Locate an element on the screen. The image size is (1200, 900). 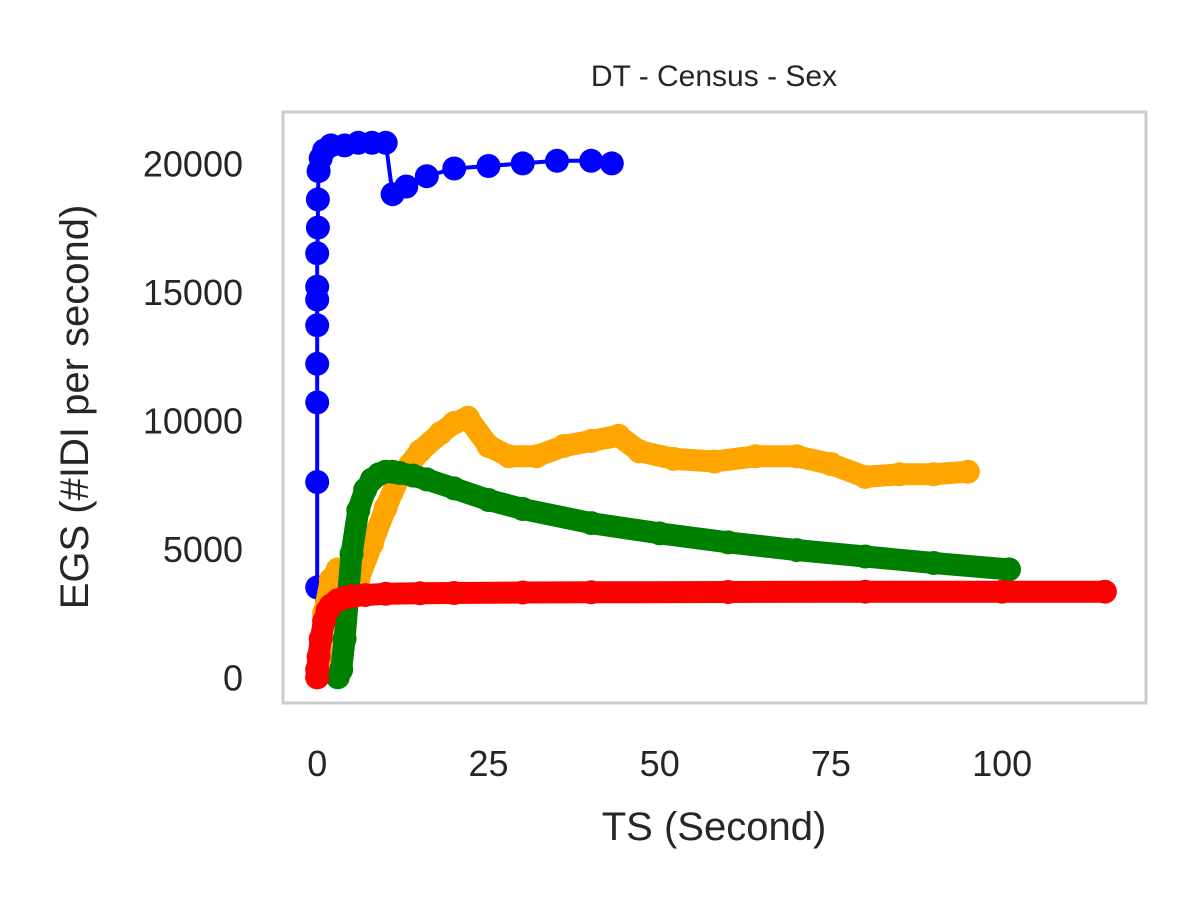
x-tick-label: 75 is located at coordinates (831, 763).